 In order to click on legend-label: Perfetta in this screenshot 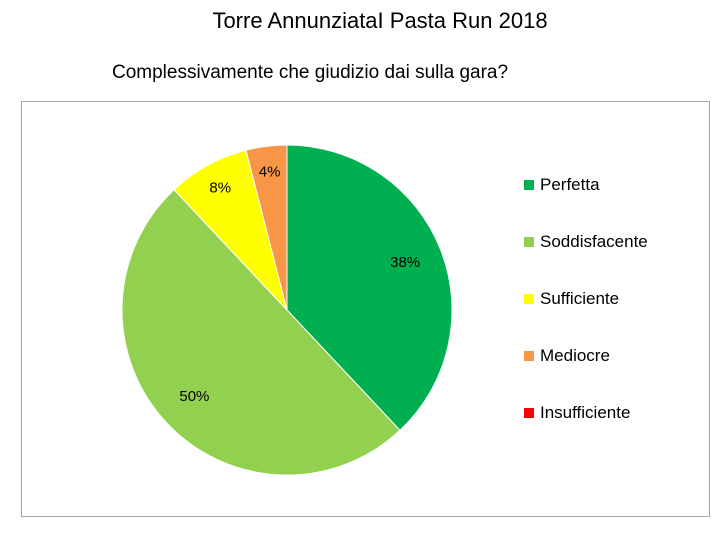, I will do `click(570, 184)`.